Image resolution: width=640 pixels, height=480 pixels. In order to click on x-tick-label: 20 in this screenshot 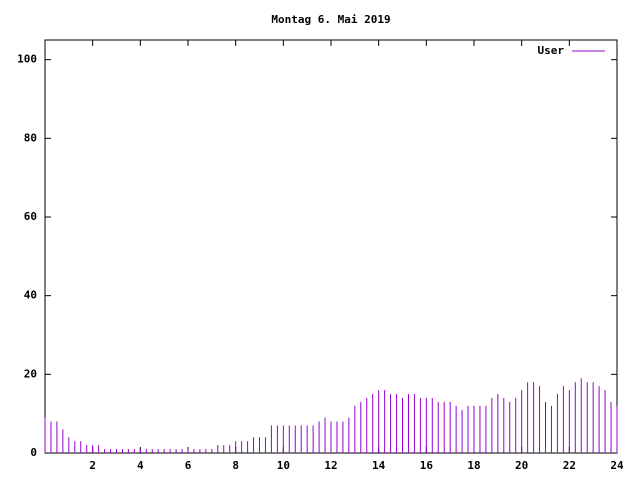, I will do `click(521, 465)`.